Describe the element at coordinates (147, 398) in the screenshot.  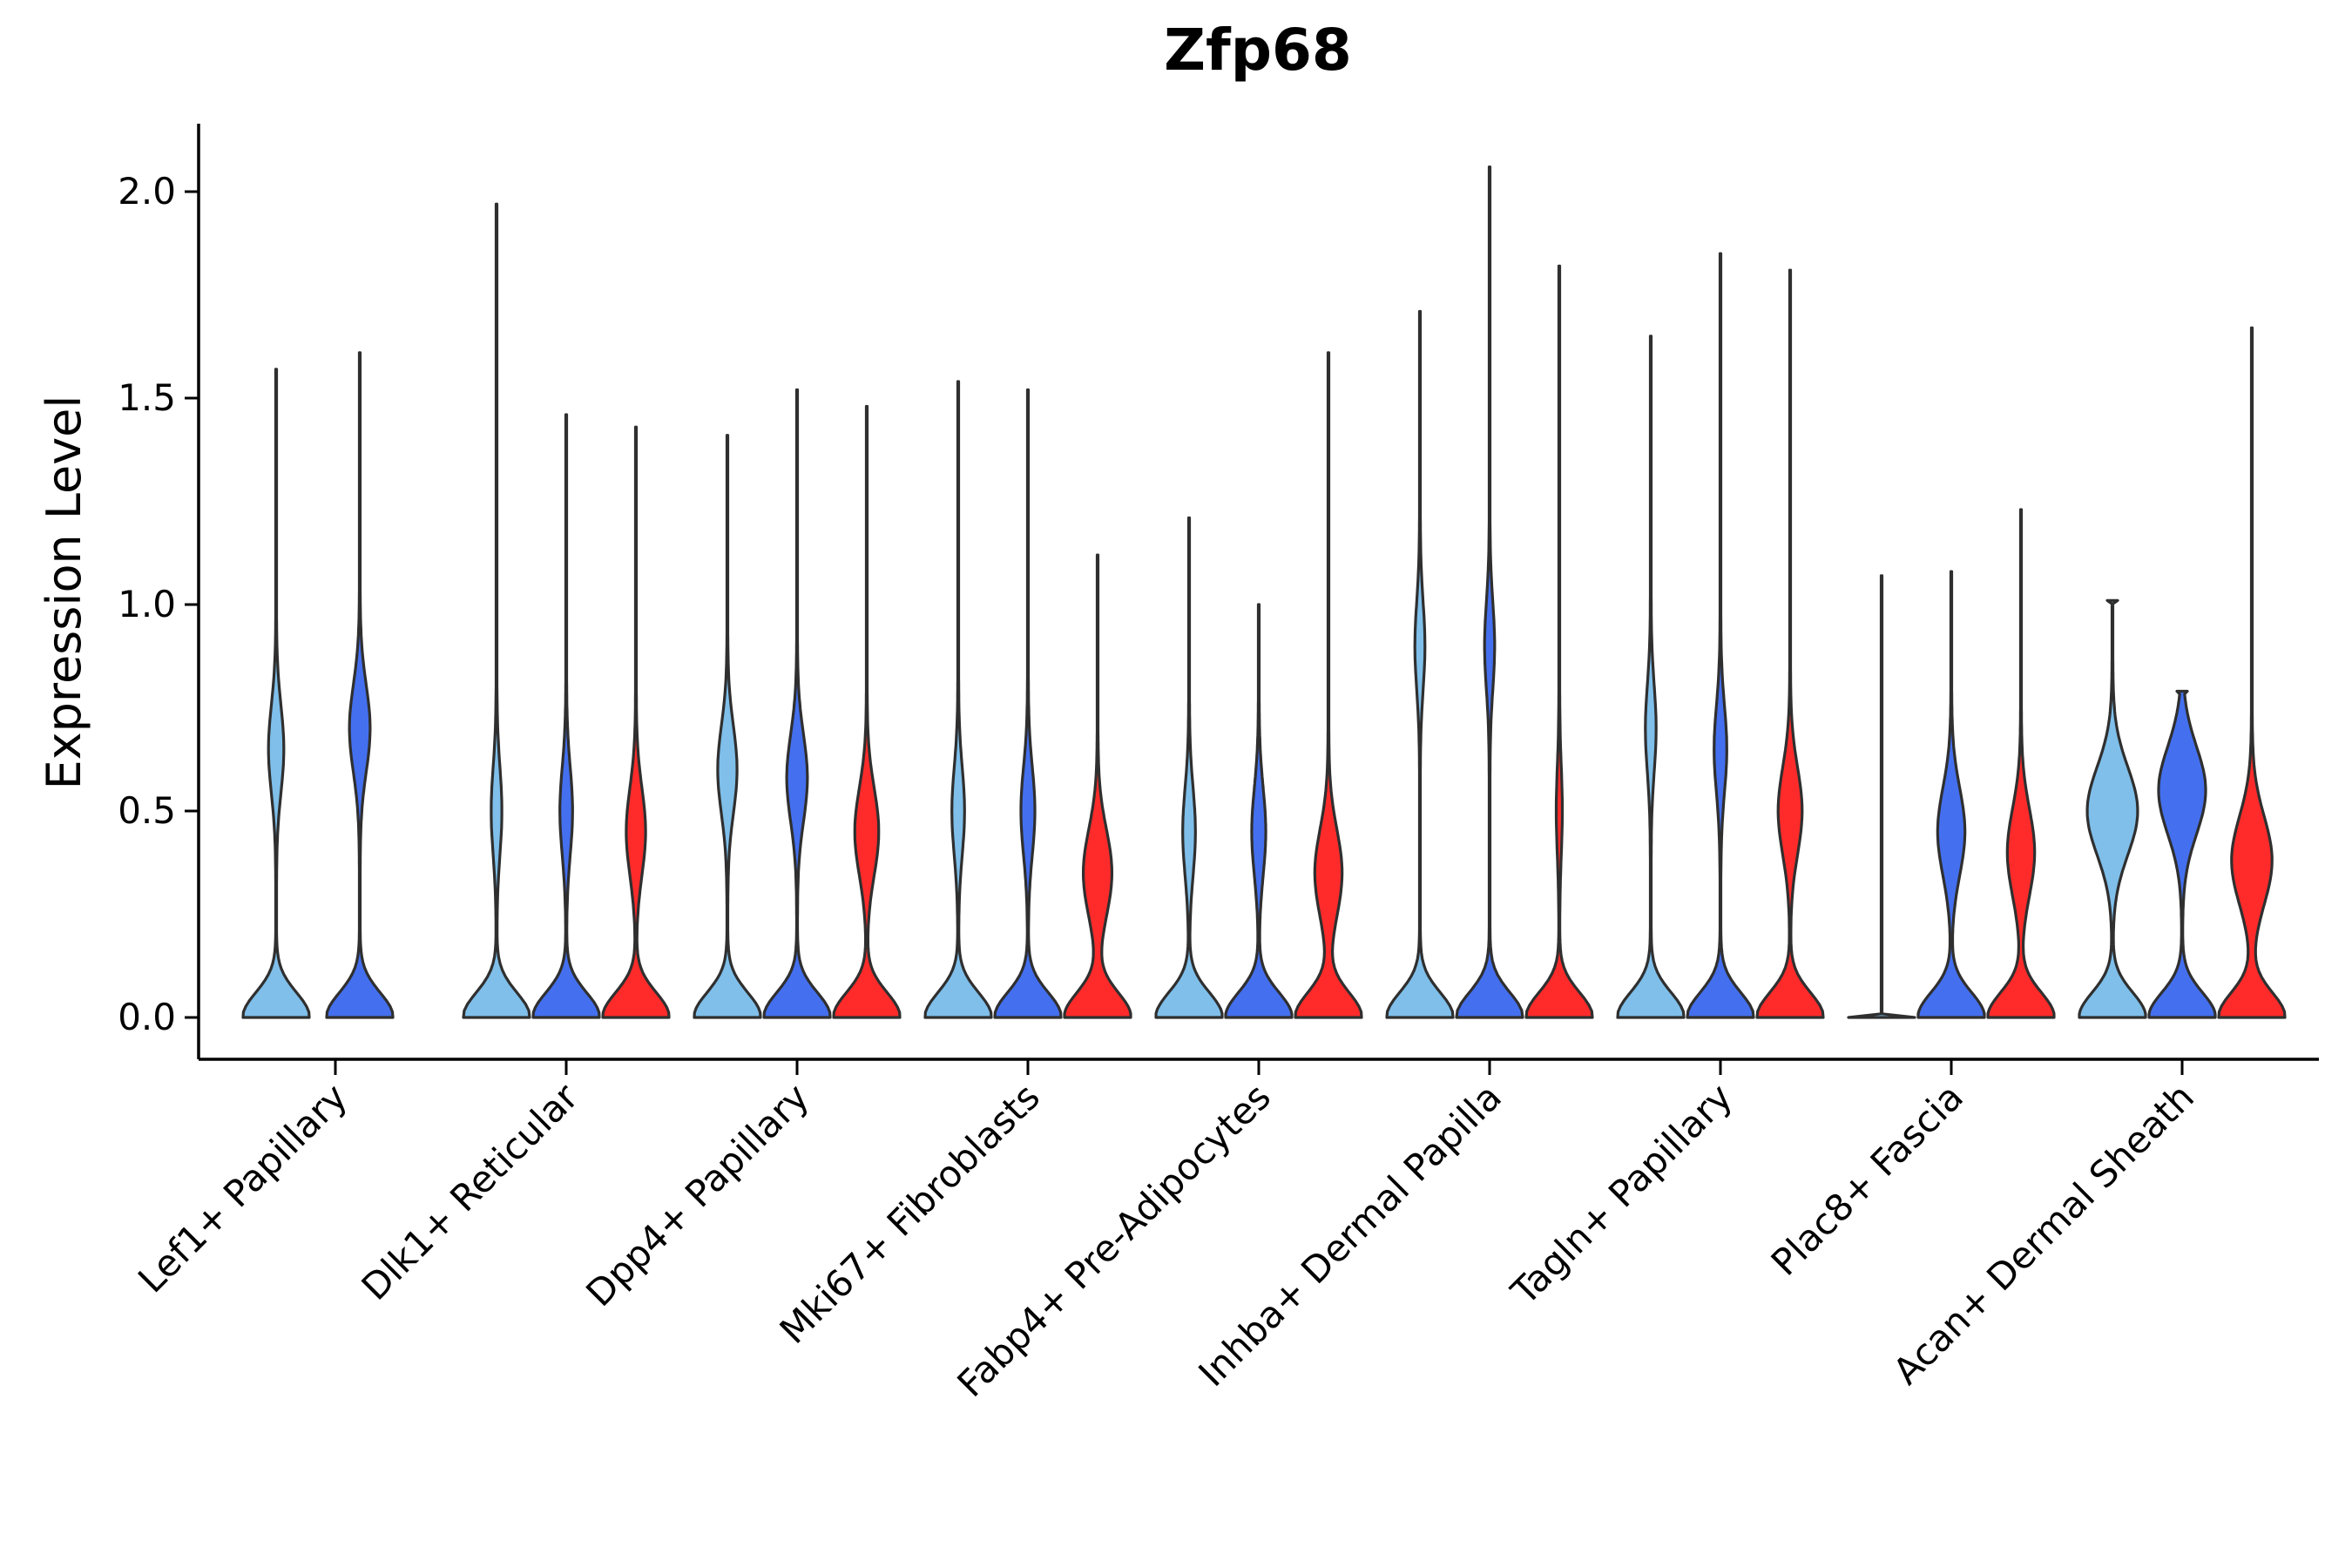
I see `y-tick-label: 1.5` at that location.